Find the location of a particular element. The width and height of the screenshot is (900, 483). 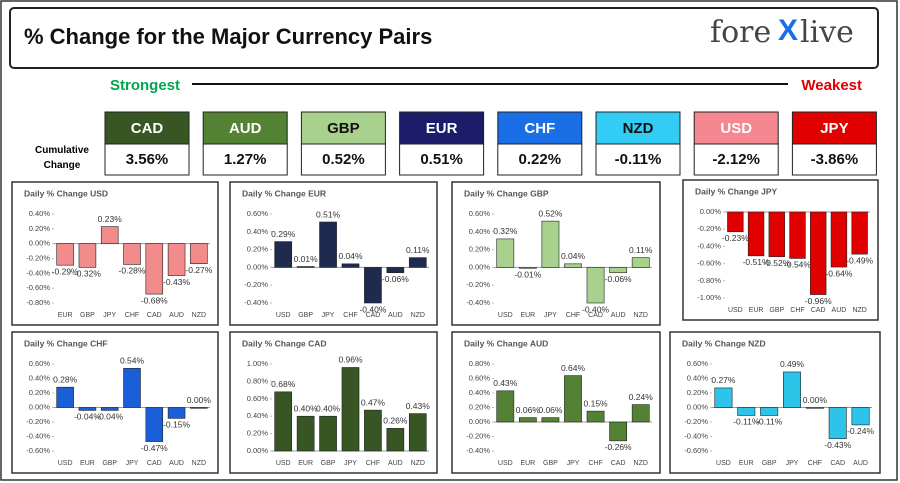

y-tick-label: -0.20% is located at coordinates (256, 284).